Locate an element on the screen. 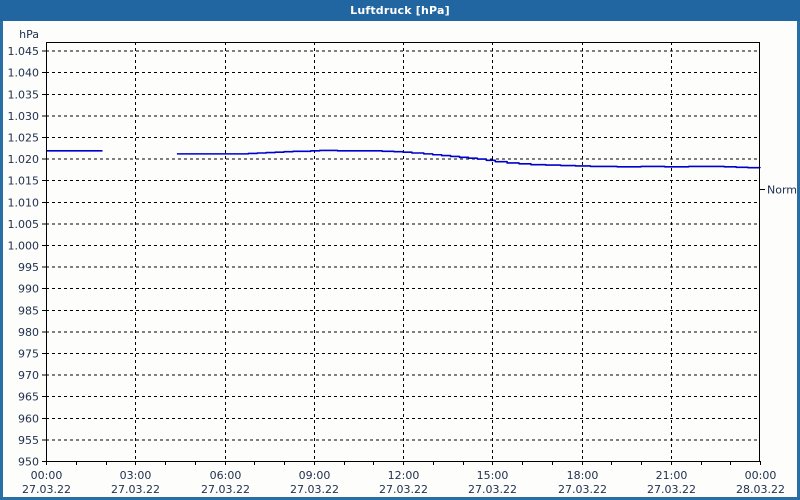 This screenshot has height=500, width=800. y-axis-tick-label: 970 is located at coordinates (28, 375).